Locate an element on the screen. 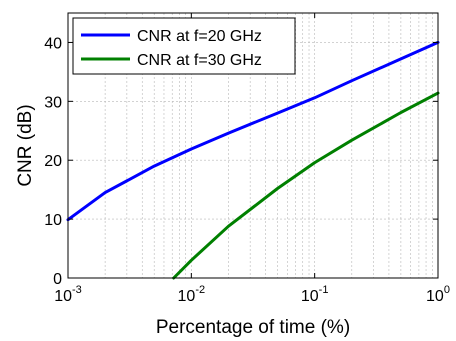  legend-label-30ghz: CNR at f=30 GHz is located at coordinates (199, 60).